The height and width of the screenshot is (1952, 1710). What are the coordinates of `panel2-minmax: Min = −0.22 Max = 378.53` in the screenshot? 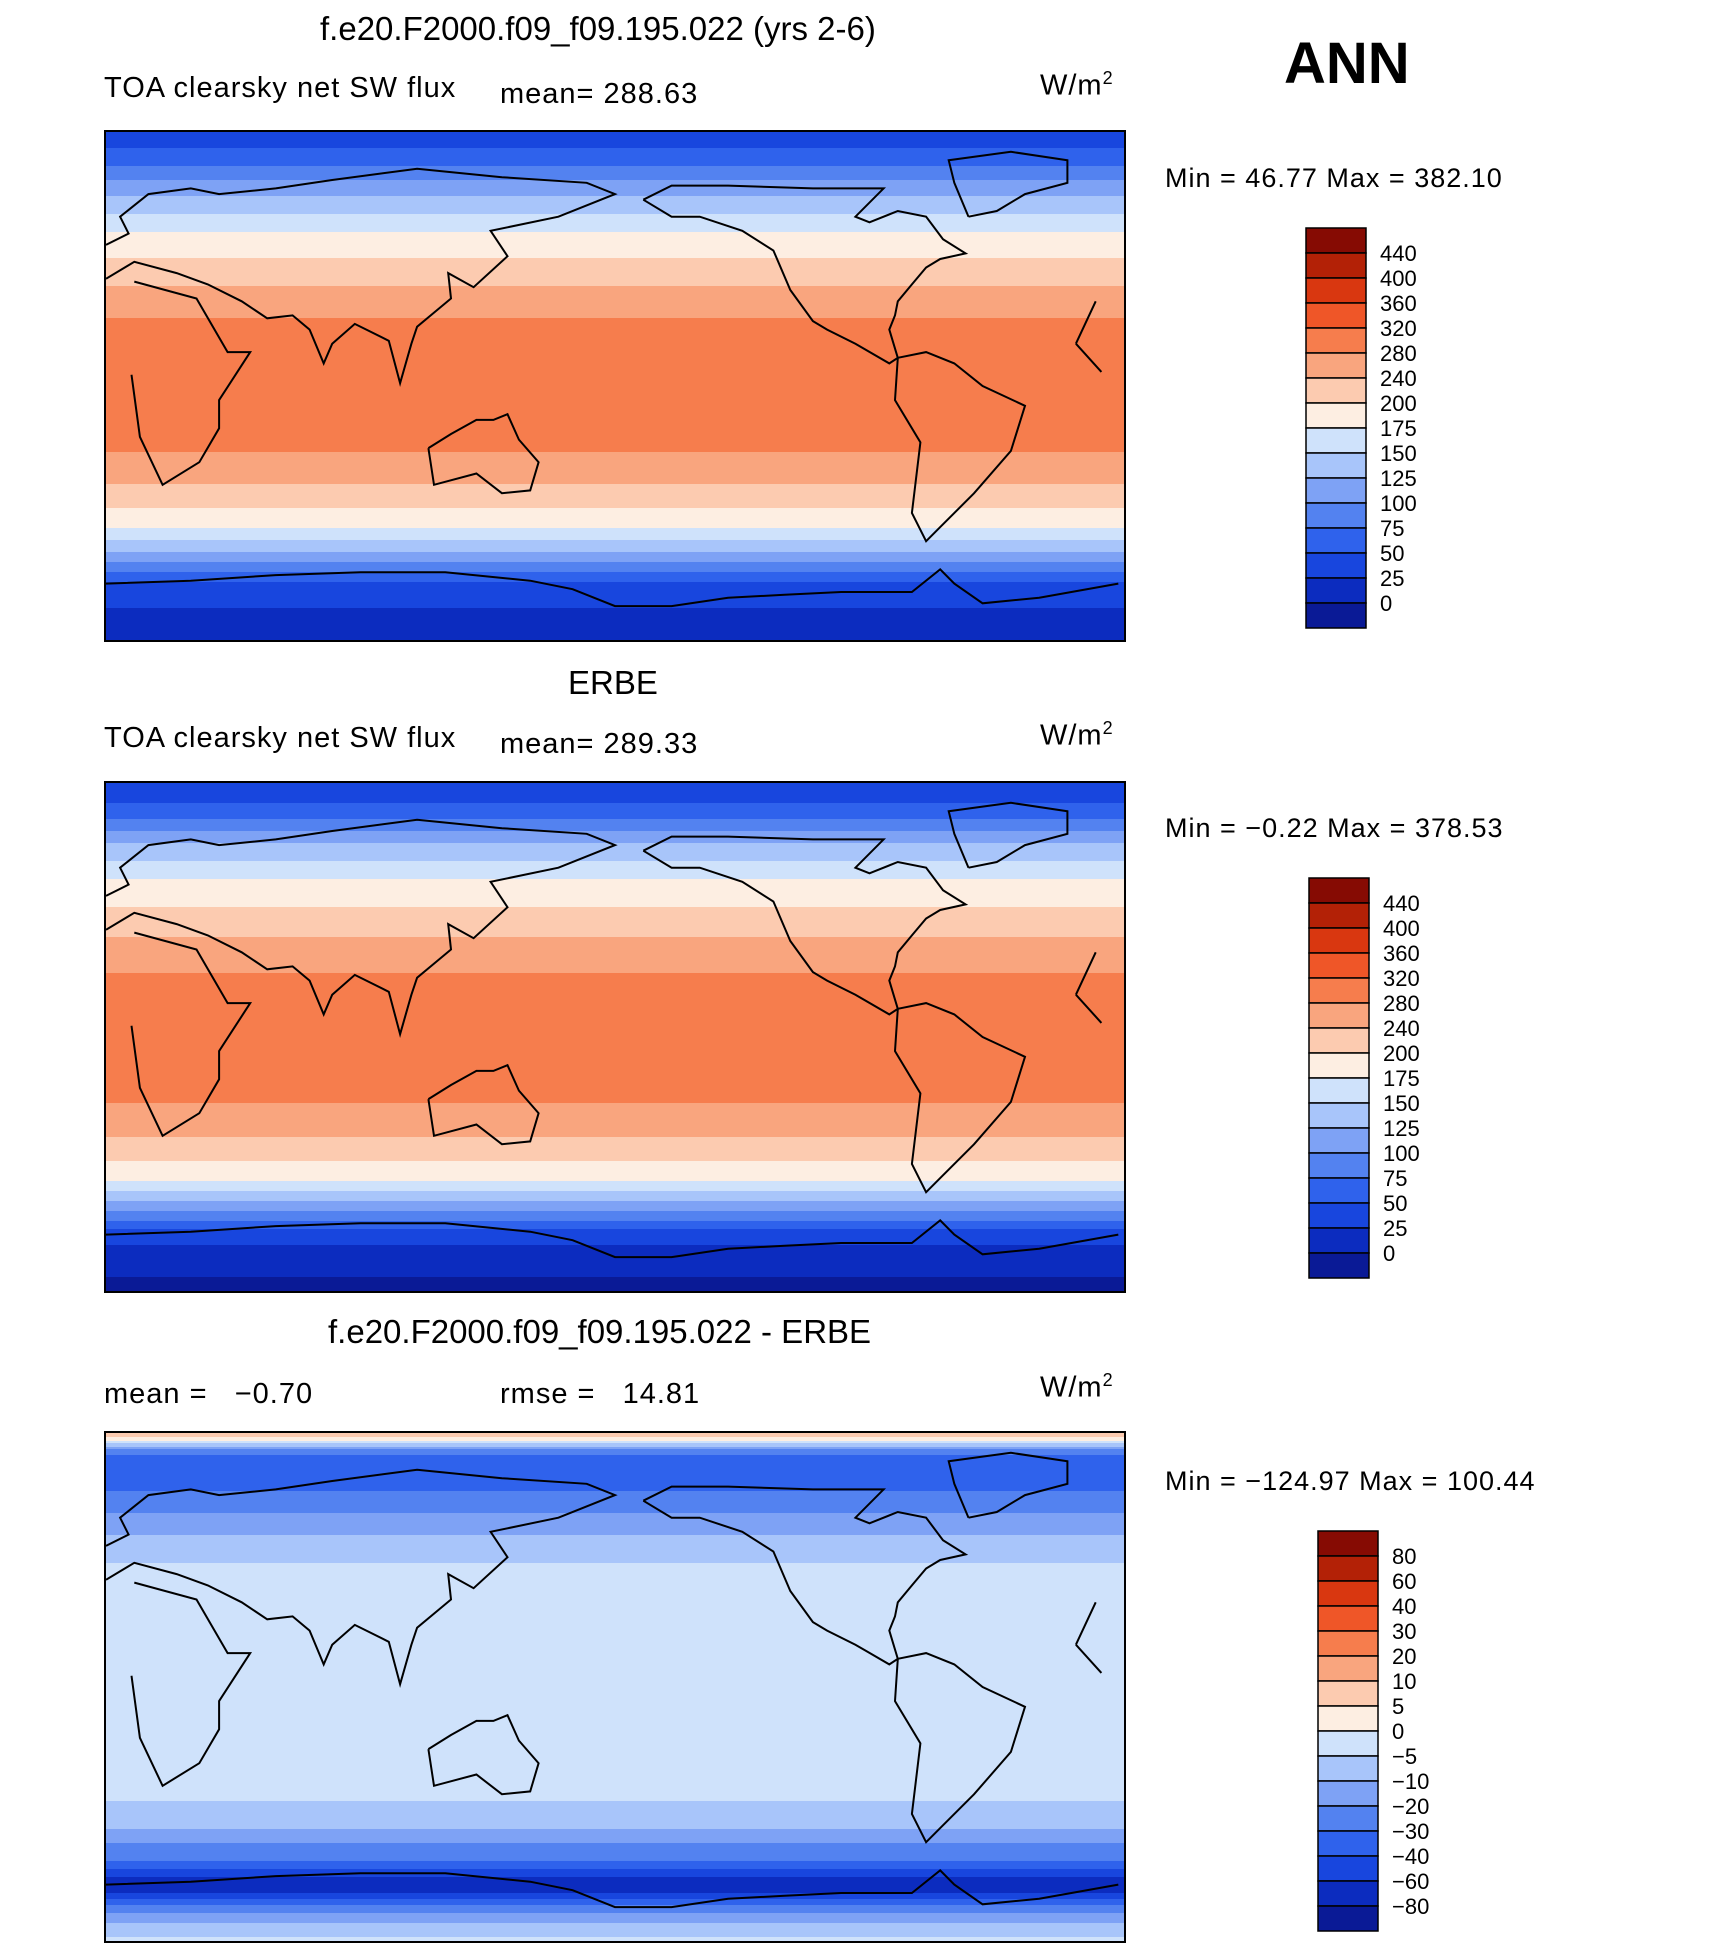 It's located at (1334, 828).